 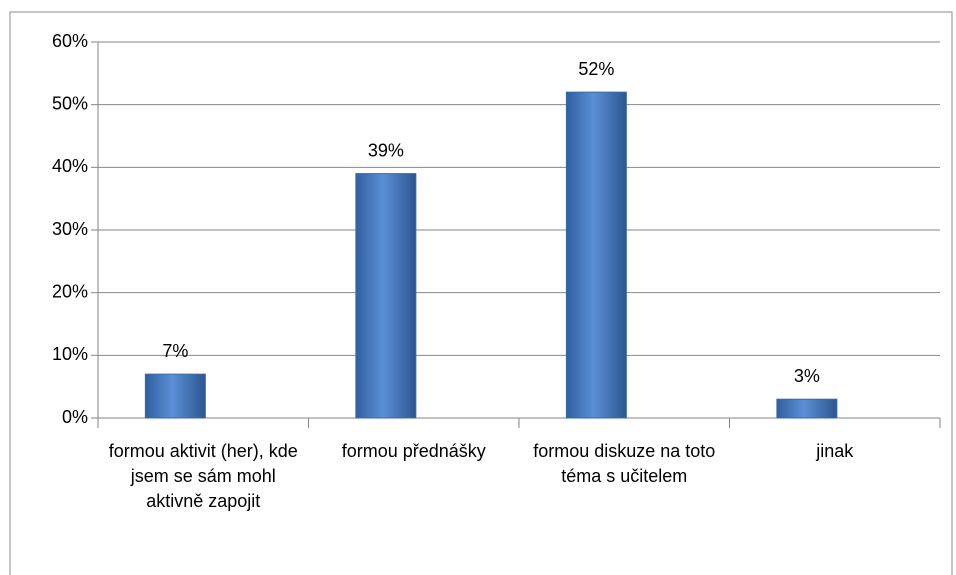 What do you see at coordinates (70, 354) in the screenshot?
I see `y-tick-label: 10%` at bounding box center [70, 354].